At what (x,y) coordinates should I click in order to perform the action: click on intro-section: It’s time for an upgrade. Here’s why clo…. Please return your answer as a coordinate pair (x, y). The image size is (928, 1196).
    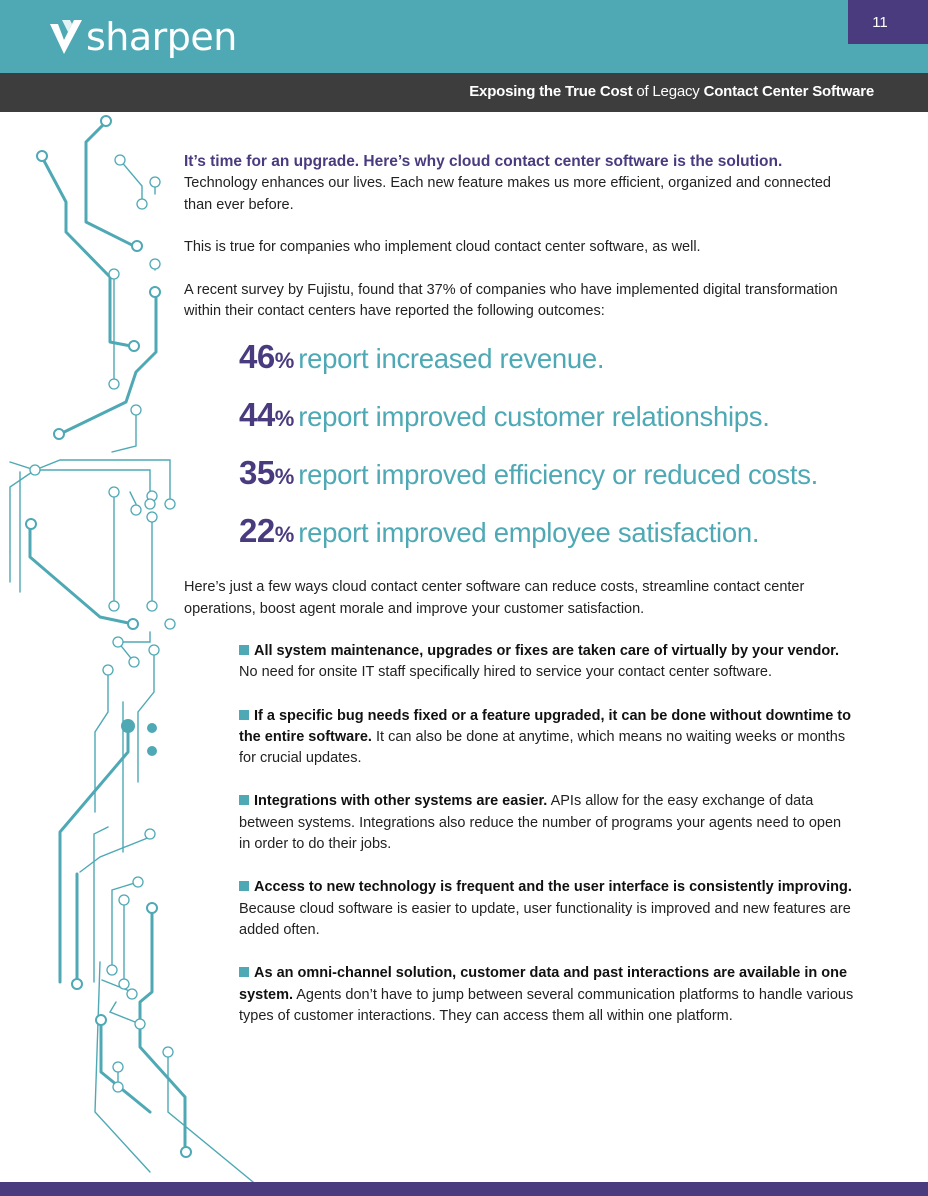
    Looking at the image, I should click on (519, 237).